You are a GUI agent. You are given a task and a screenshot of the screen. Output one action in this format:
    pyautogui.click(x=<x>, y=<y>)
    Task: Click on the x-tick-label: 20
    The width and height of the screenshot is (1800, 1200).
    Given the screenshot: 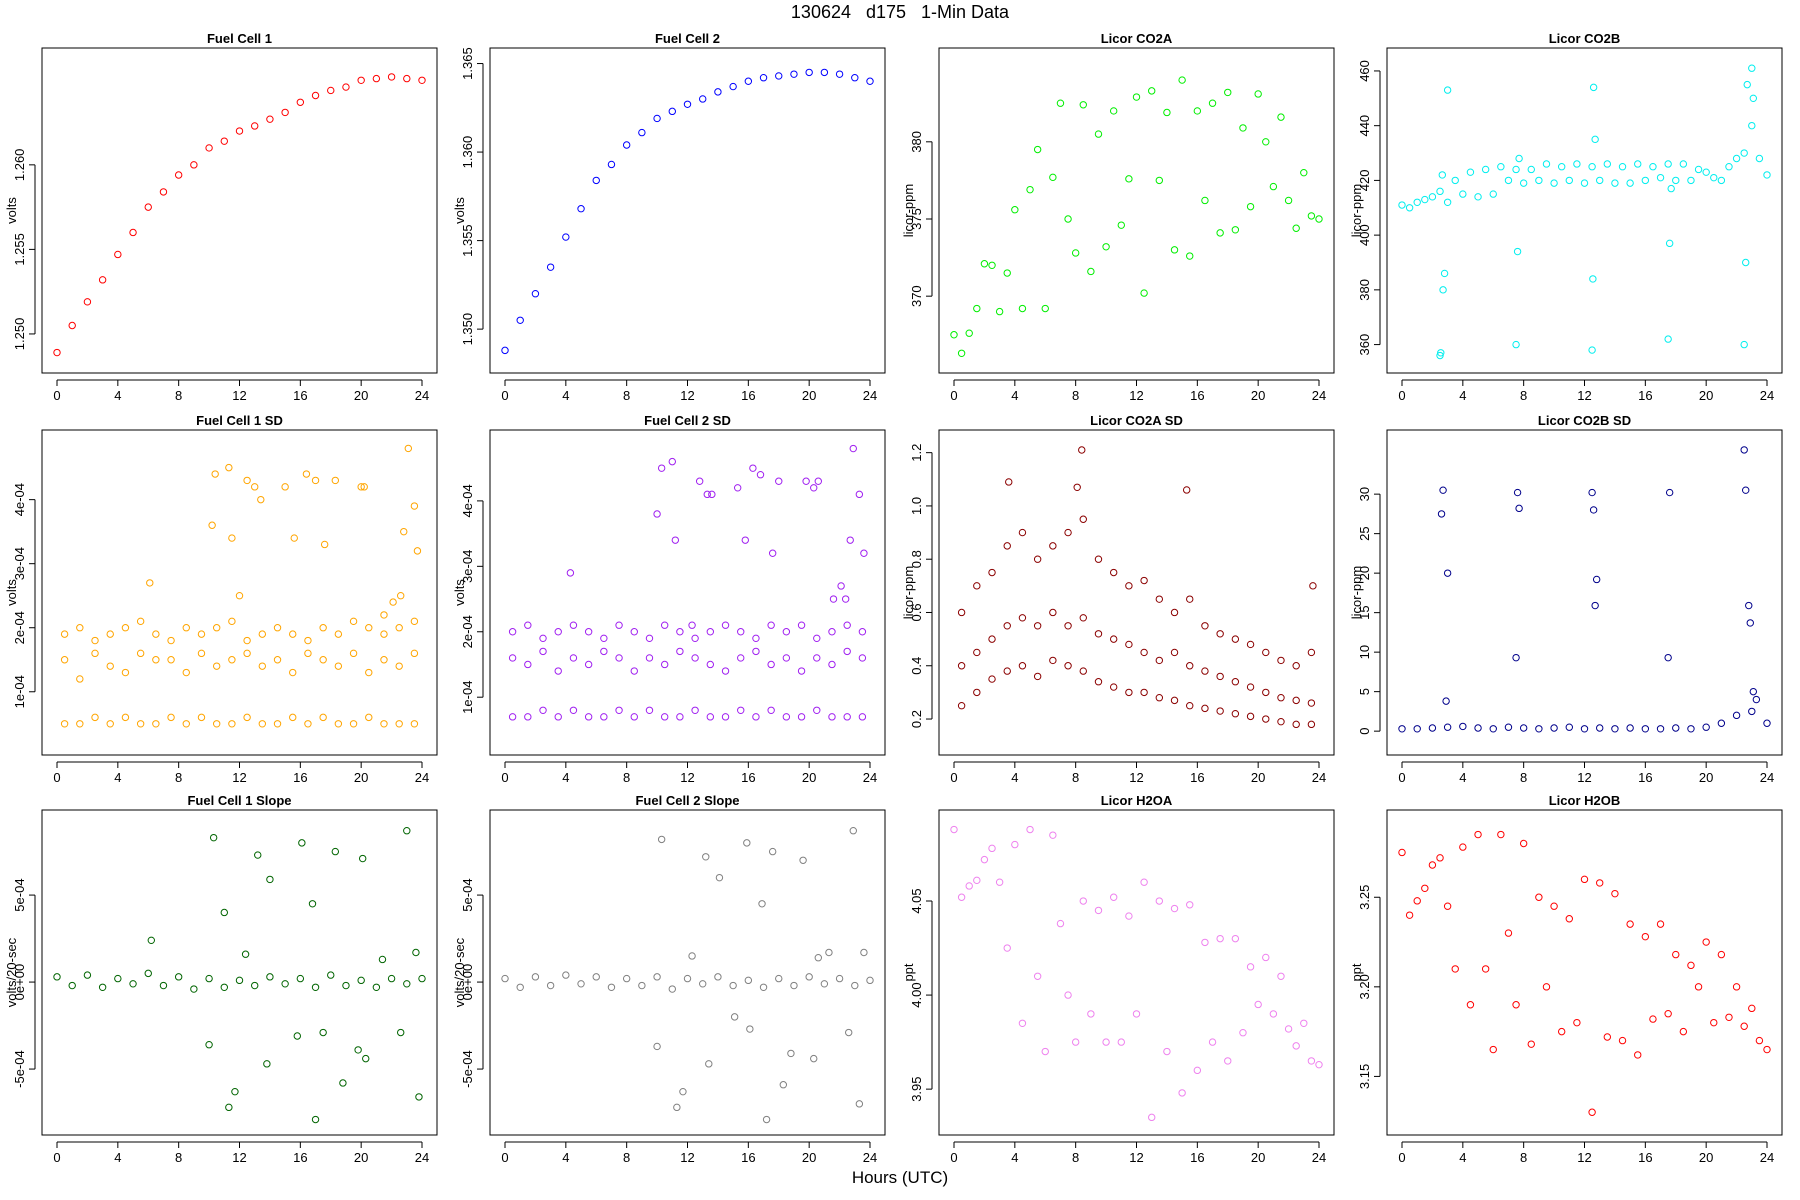 What is the action you would take?
    pyautogui.click(x=1706, y=777)
    